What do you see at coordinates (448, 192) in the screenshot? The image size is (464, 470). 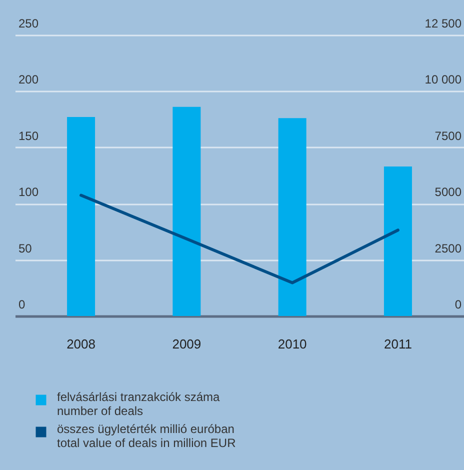 I see `y2-tick-label: 5000` at bounding box center [448, 192].